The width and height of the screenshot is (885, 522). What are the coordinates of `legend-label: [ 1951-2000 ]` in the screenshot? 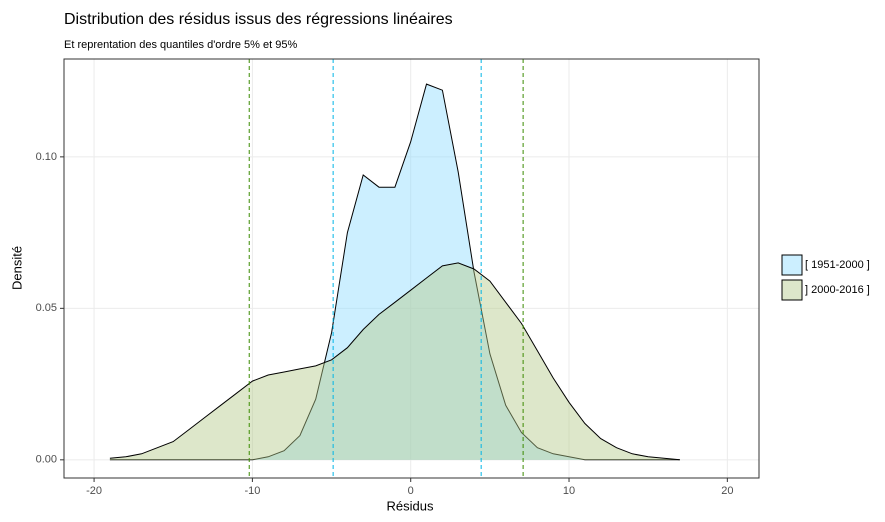 It's located at (837, 265).